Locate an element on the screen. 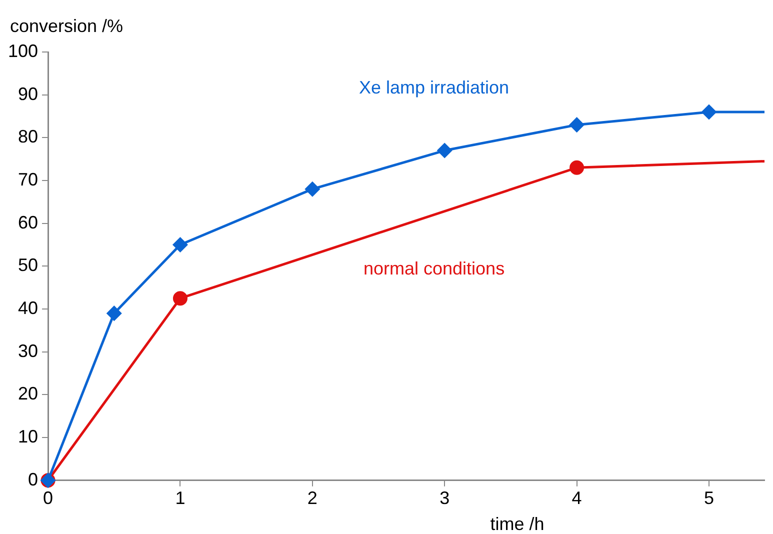 The image size is (773, 534). y-tick-label: 50 is located at coordinates (28, 265).